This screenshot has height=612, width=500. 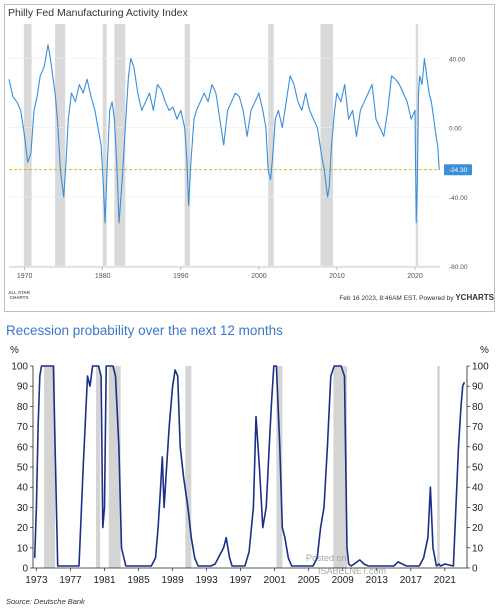 I want to click on chart2-y-tick-label-left: 60, so click(x=23, y=447).